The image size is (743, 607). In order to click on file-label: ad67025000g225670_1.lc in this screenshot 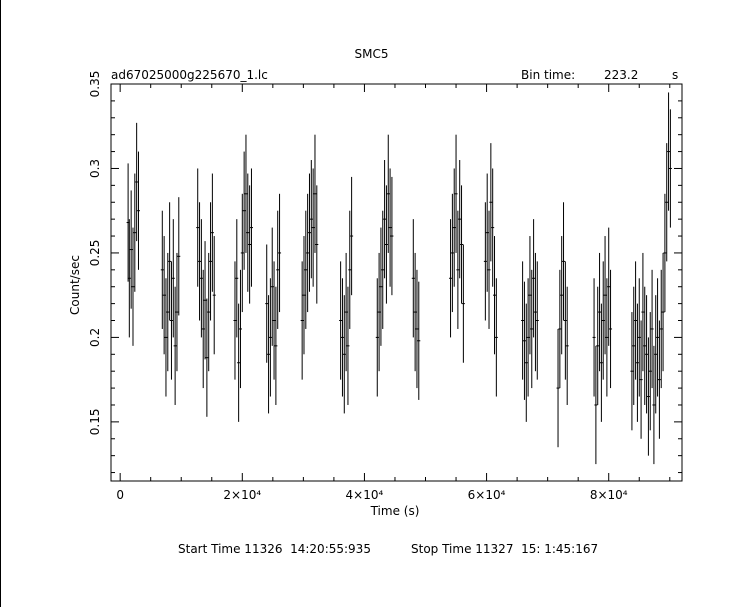, I will do `click(189, 75)`.